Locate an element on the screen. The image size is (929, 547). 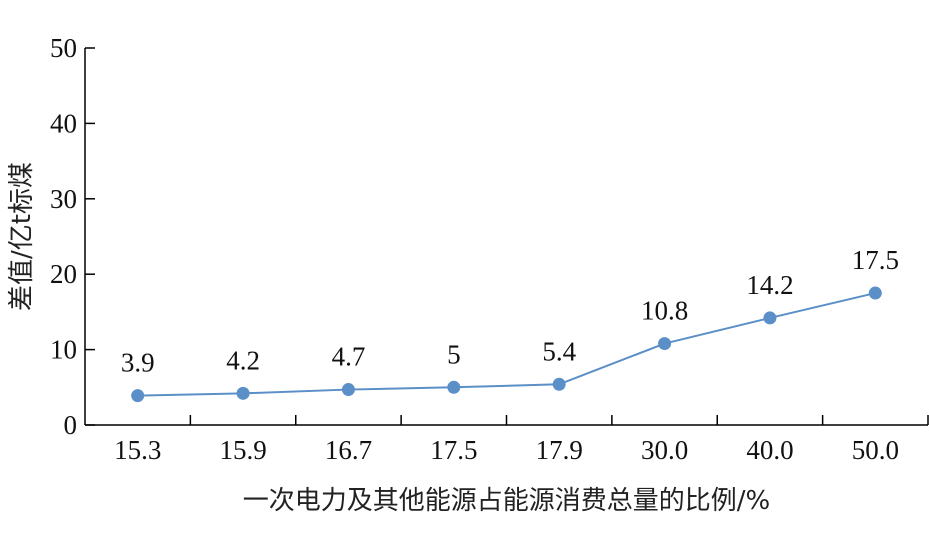
data-label: 5.4 is located at coordinates (559, 351).